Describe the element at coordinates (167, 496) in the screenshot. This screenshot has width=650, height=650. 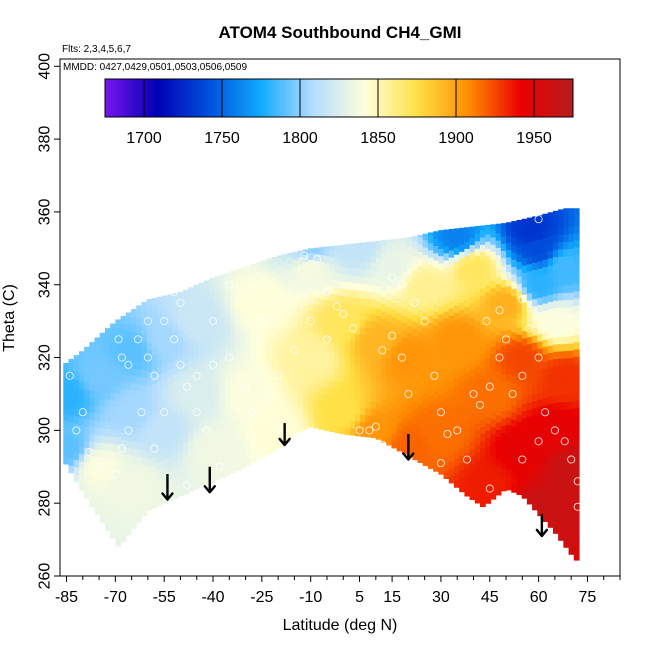
I see `arrow-head` at that location.